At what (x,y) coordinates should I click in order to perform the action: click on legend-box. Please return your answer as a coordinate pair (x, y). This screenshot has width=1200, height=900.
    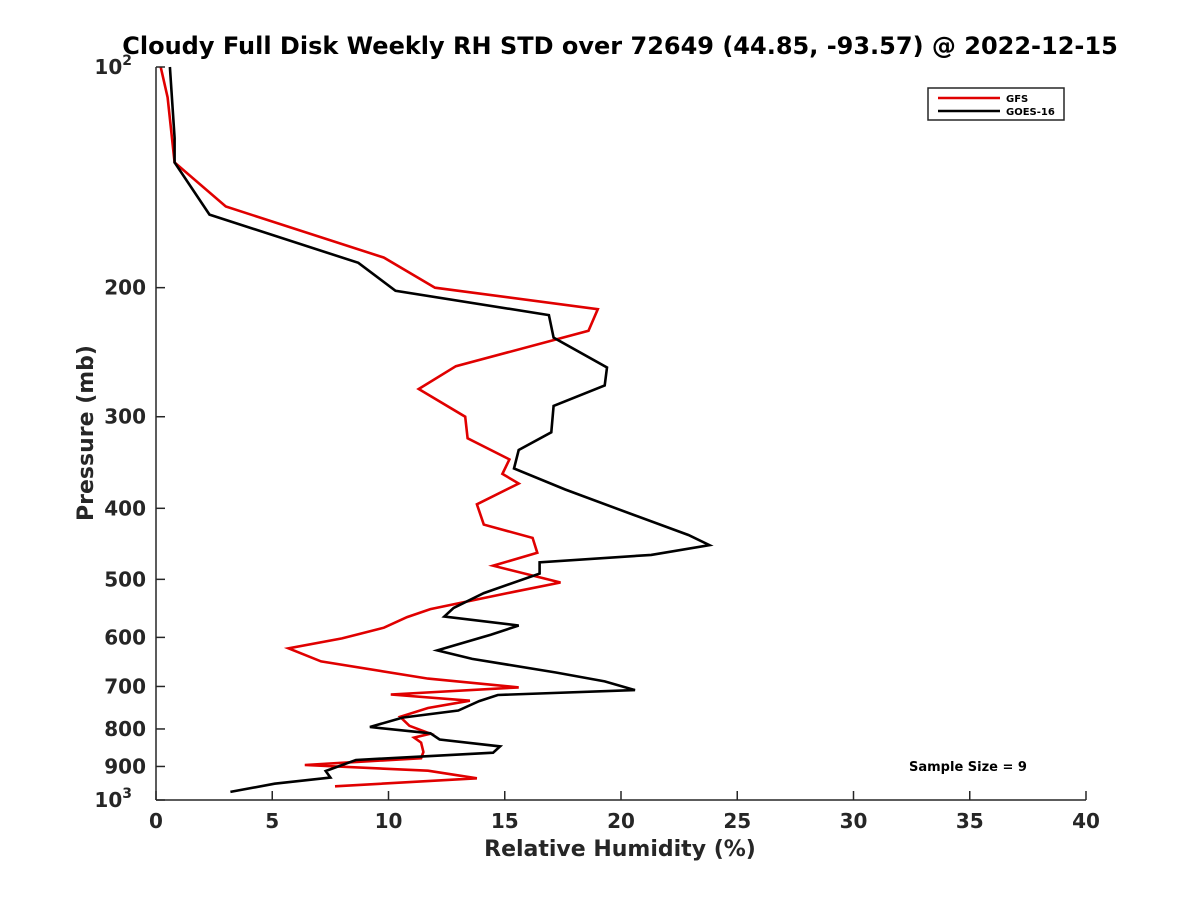
    Looking at the image, I should click on (996, 104).